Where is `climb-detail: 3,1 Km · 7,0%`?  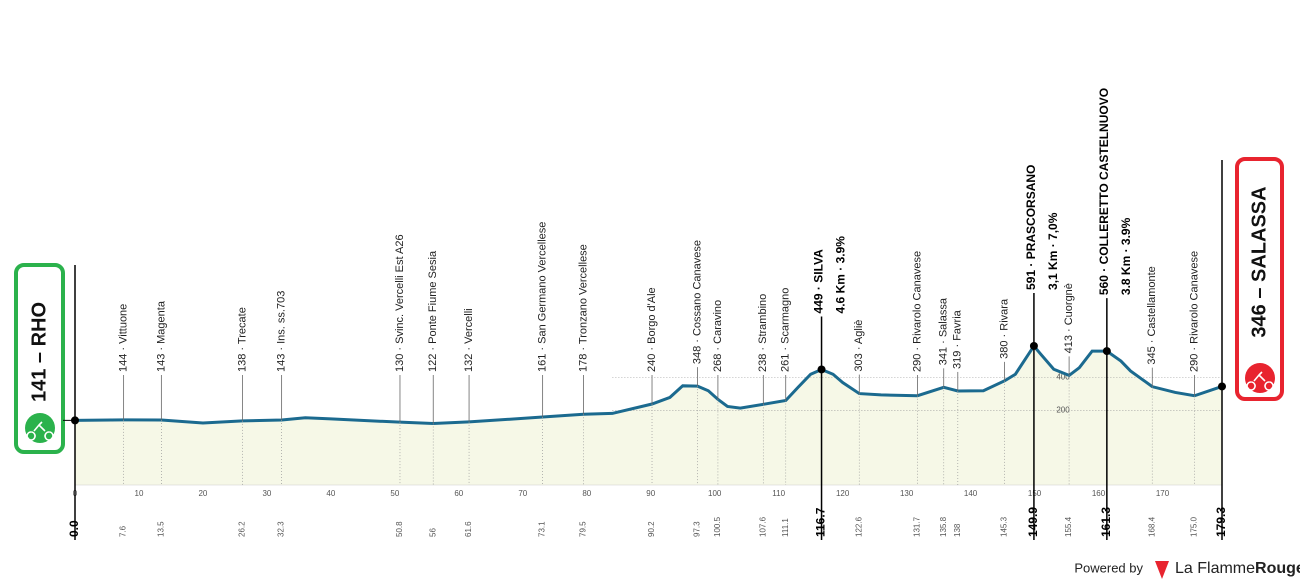 climb-detail: 3,1 Km · 7,0% is located at coordinates (1053, 251).